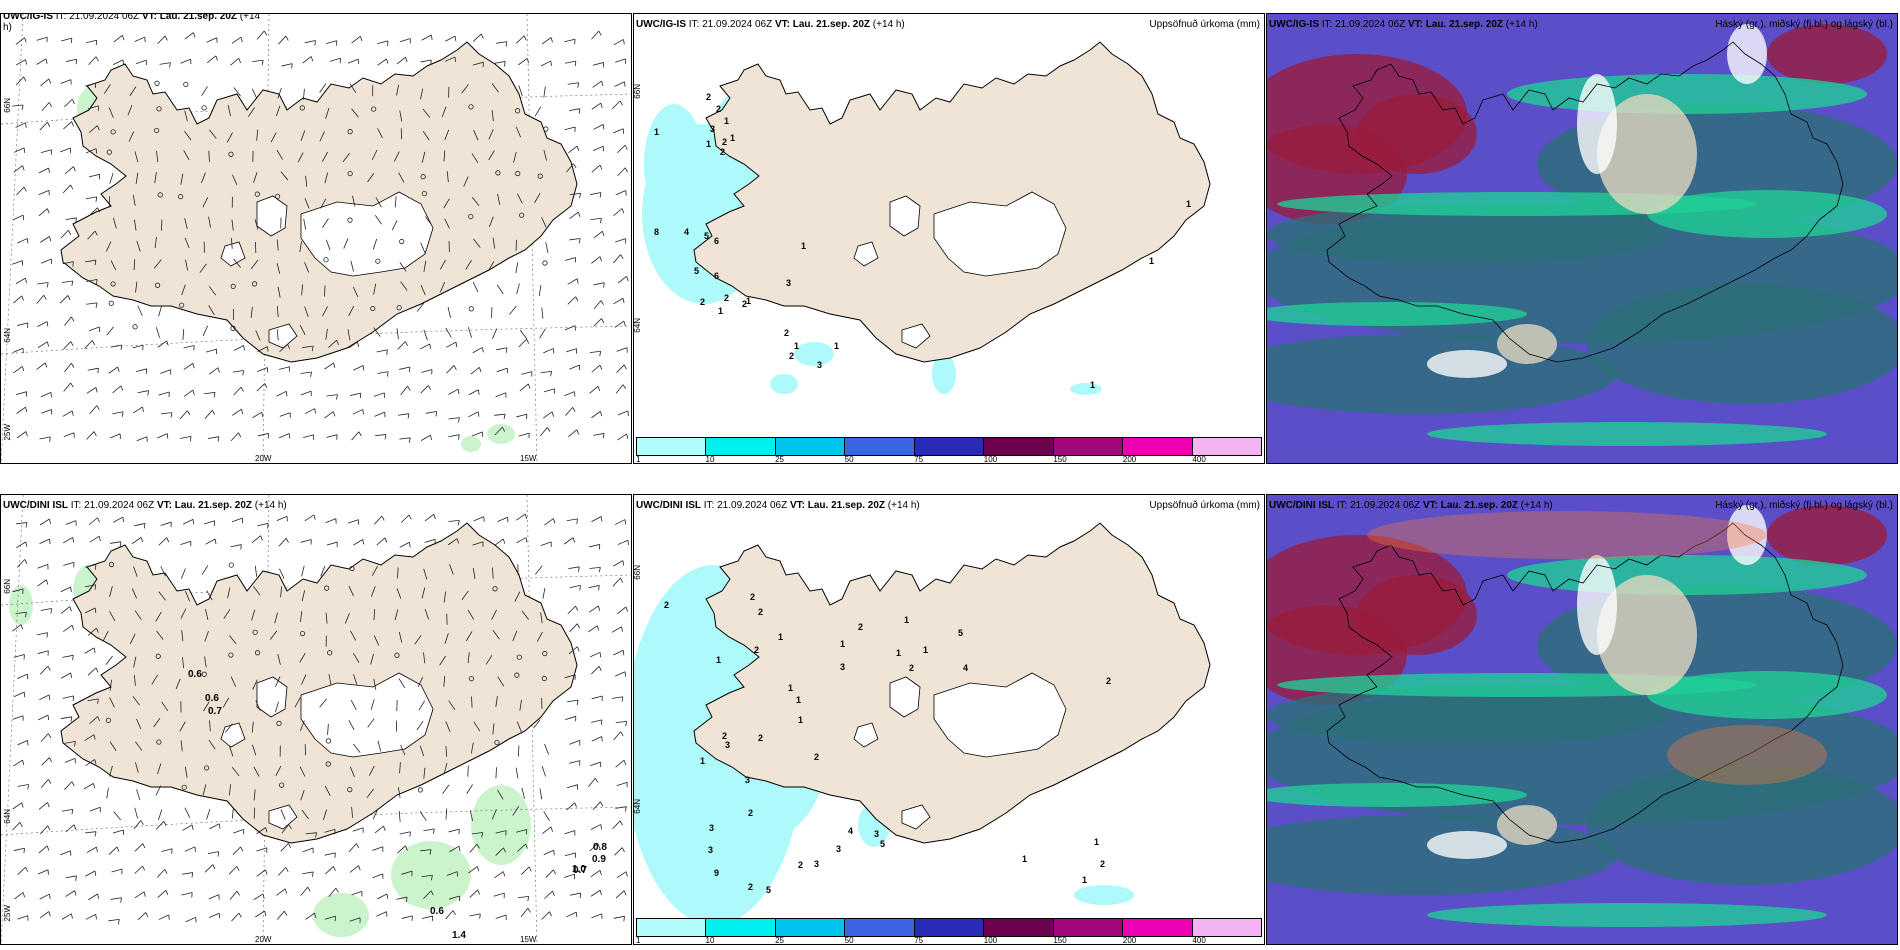 The height and width of the screenshot is (950, 1900). Describe the element at coordinates (1158, 927) in the screenshot. I see `legend-color-swatch` at that location.